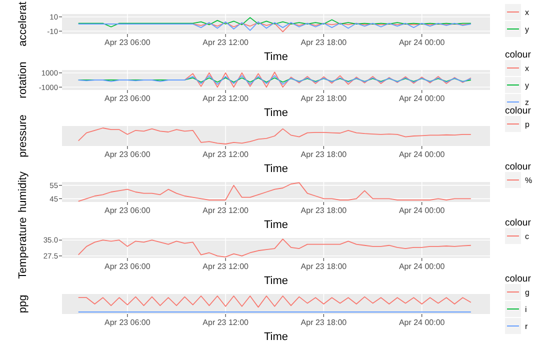  What do you see at coordinates (22, 248) in the screenshot?
I see `y-axis-title: Temperature` at bounding box center [22, 248].